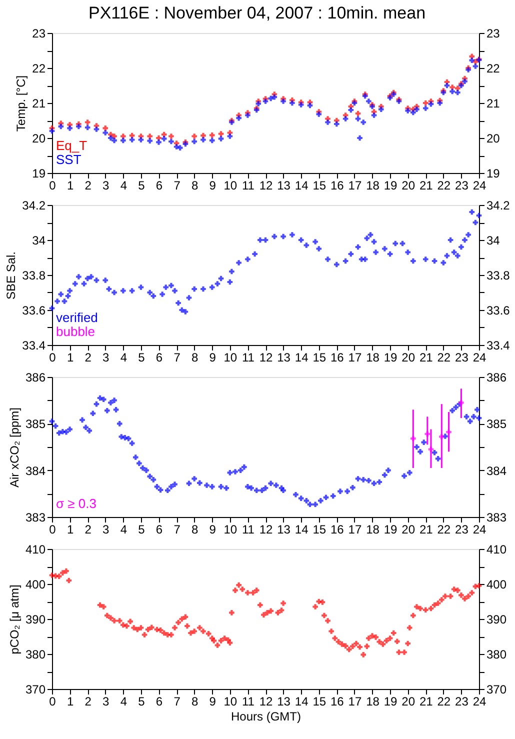  I want to click on y2-tick-label: 383, so click(496, 517).